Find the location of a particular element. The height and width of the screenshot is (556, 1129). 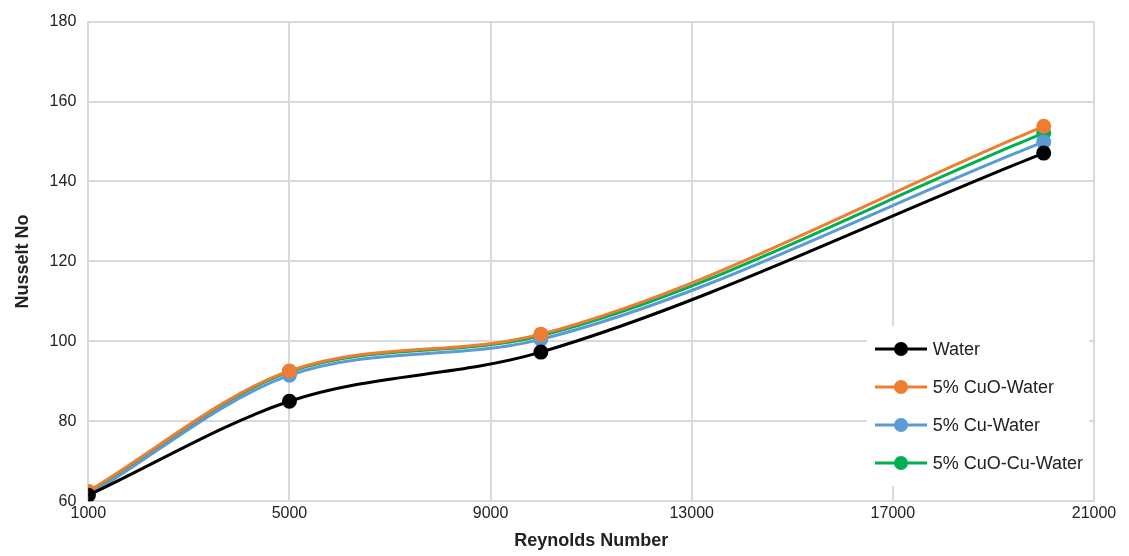

x-tick-label: 21000 is located at coordinates (1094, 513).